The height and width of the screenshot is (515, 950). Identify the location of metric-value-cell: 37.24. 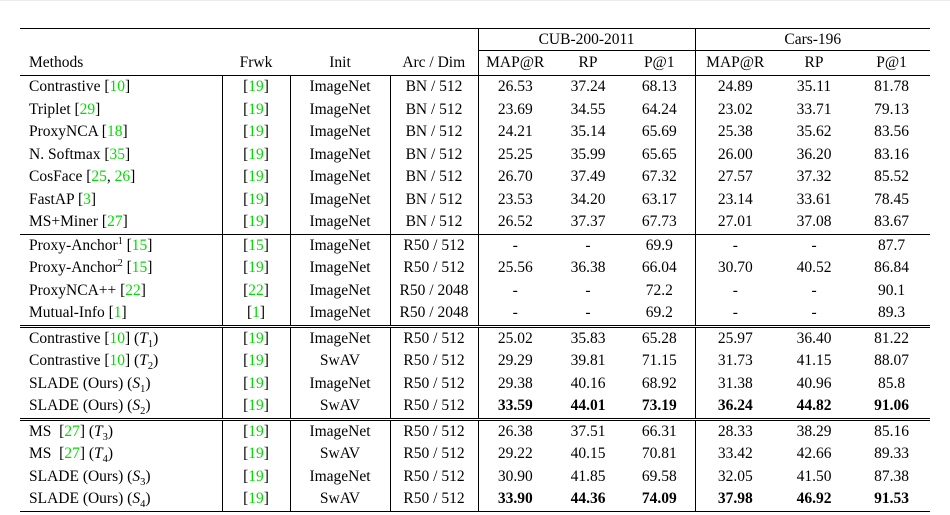
(588, 87).